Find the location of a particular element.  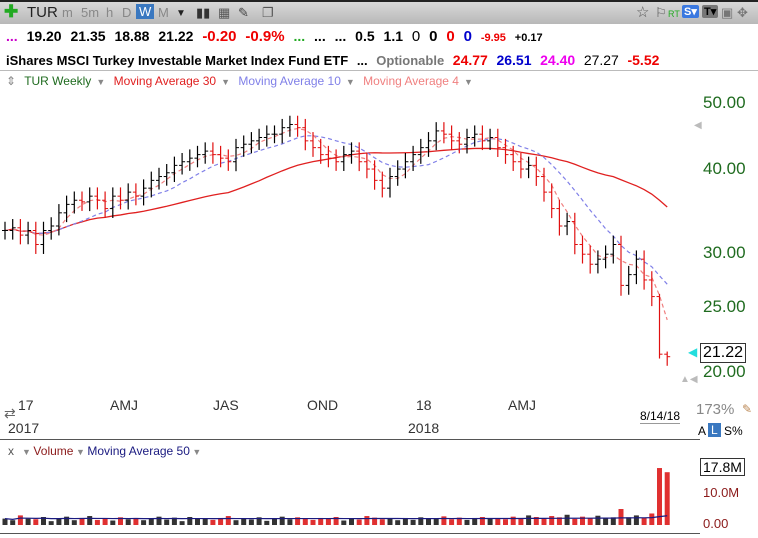

legend-ma10: Moving Average 10 is located at coordinates (289, 81).